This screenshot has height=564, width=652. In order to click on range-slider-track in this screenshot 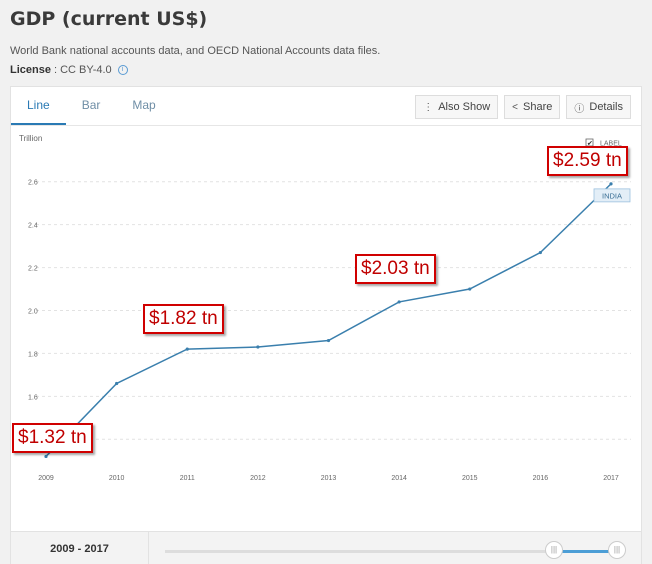, I will do `click(391, 551)`.